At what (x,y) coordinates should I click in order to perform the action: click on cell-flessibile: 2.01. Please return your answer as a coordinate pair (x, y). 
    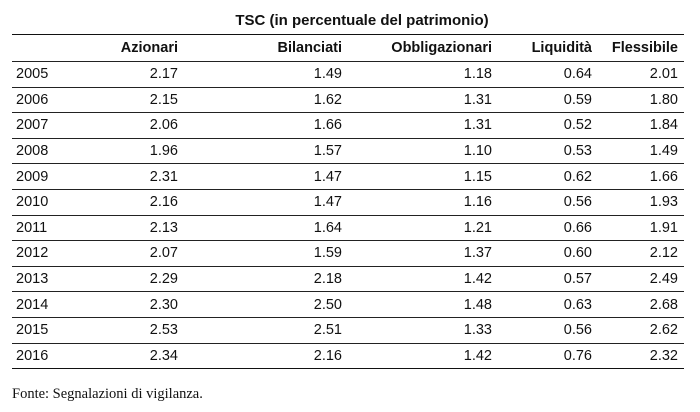
    Looking at the image, I should click on (641, 74).